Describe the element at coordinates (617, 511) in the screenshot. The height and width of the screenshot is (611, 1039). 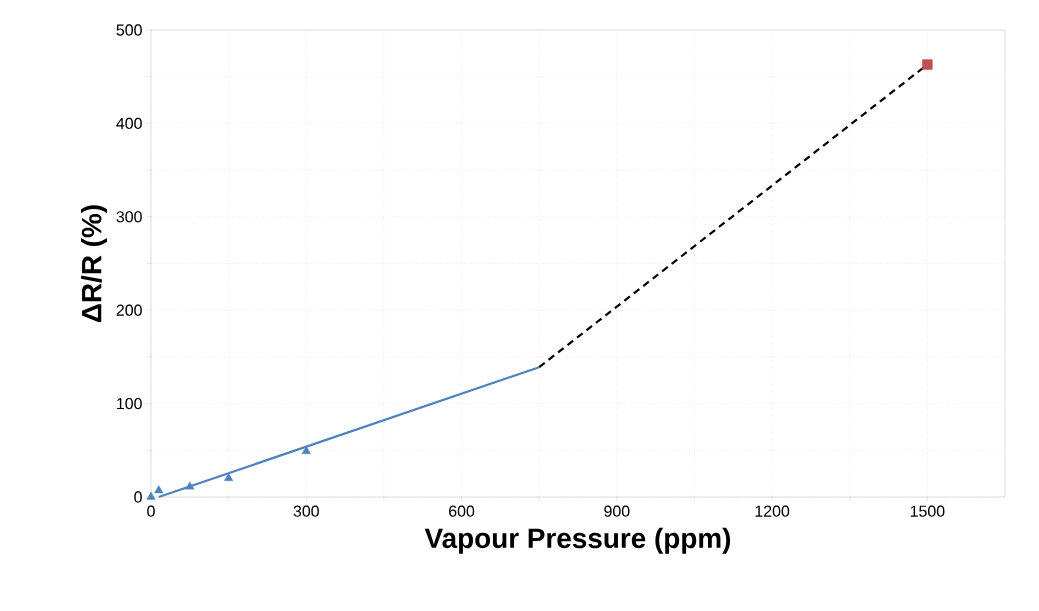
I see `x-tick-label: 900` at that location.